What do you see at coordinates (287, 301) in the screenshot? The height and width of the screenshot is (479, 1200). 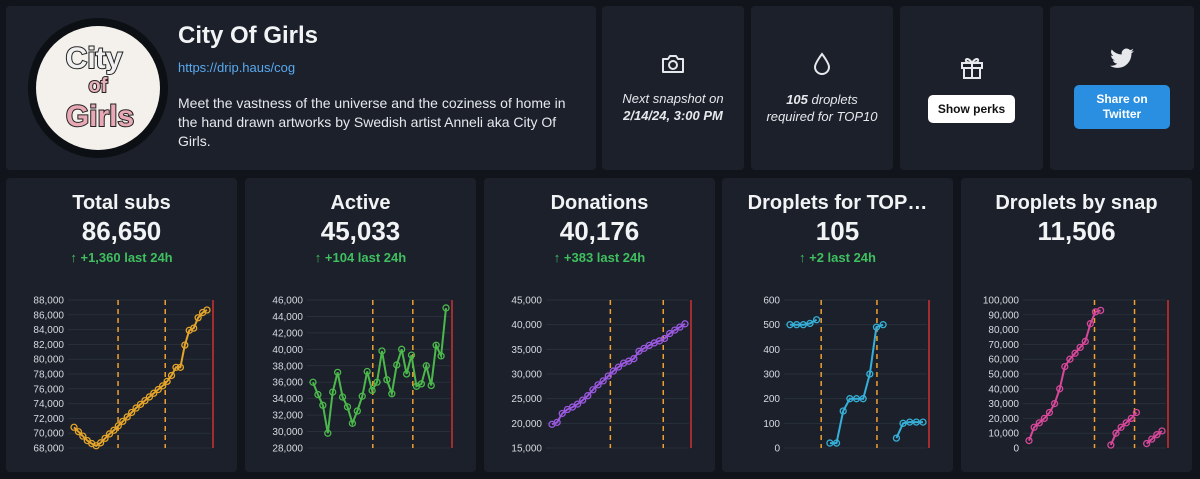 I see `y-tick-label: 46,000` at bounding box center [287, 301].